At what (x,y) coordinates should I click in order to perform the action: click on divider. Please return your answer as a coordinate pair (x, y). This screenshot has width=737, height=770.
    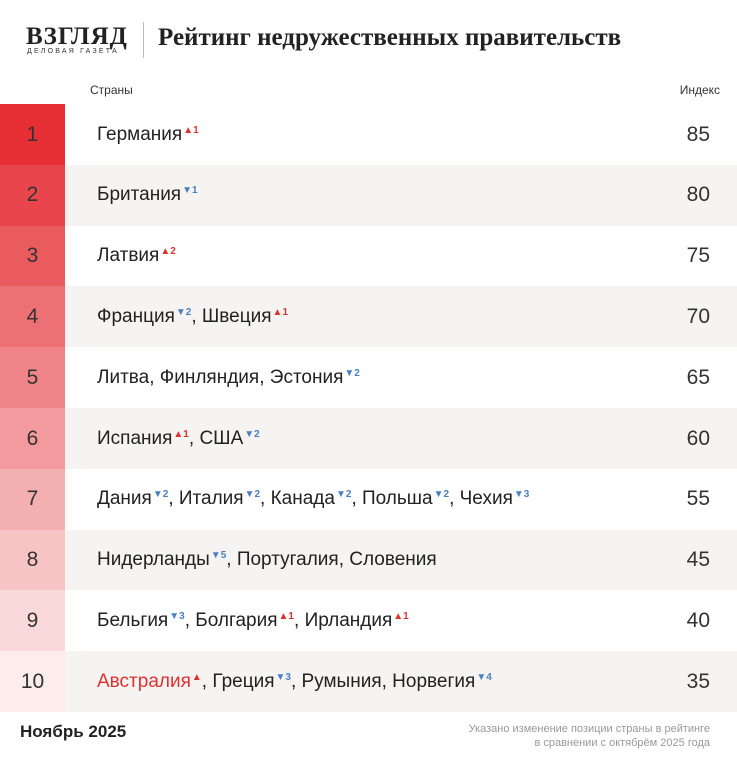
    Looking at the image, I should click on (143, 40).